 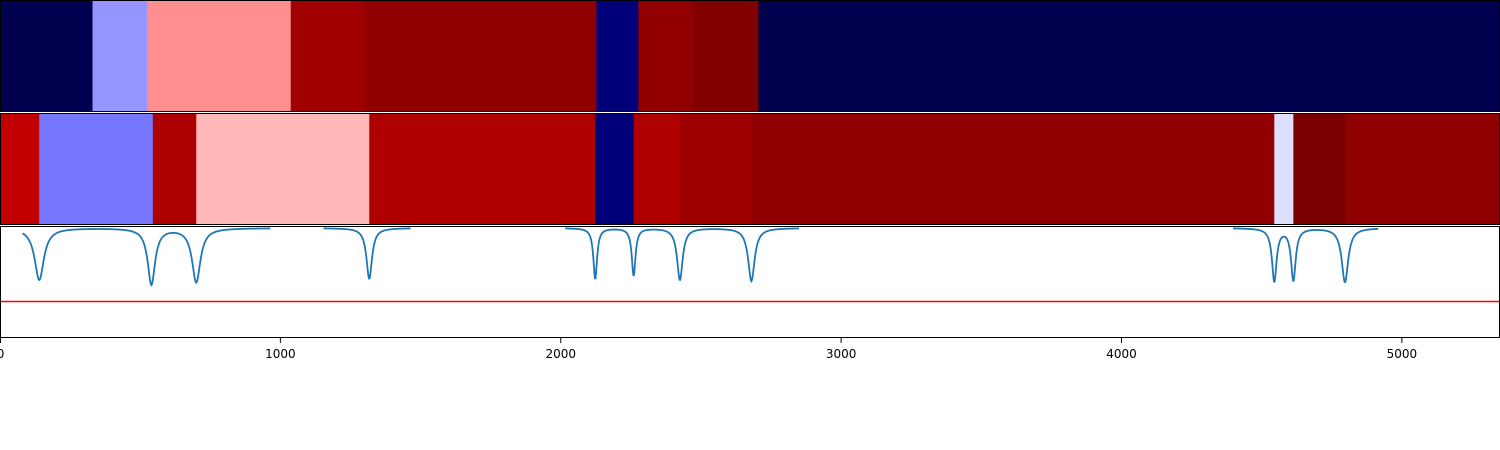 What do you see at coordinates (2, 354) in the screenshot?
I see `x-tick-label-0: 0` at bounding box center [2, 354].